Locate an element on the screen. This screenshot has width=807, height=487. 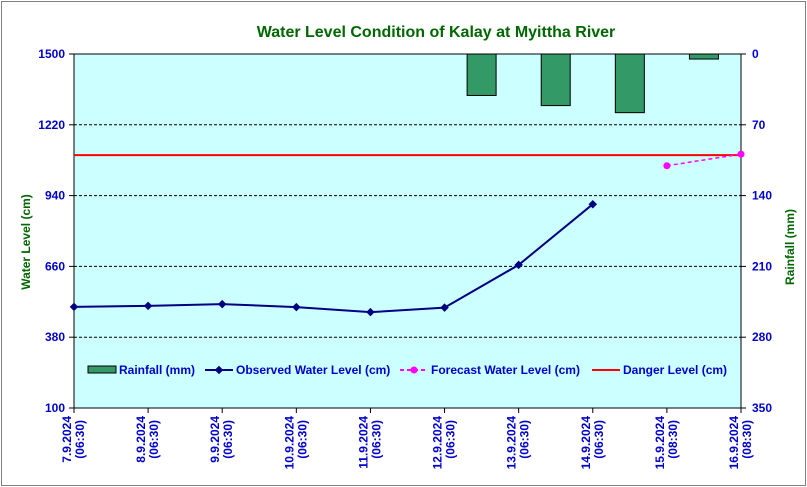
right-tick-label: 210 is located at coordinates (762, 266).